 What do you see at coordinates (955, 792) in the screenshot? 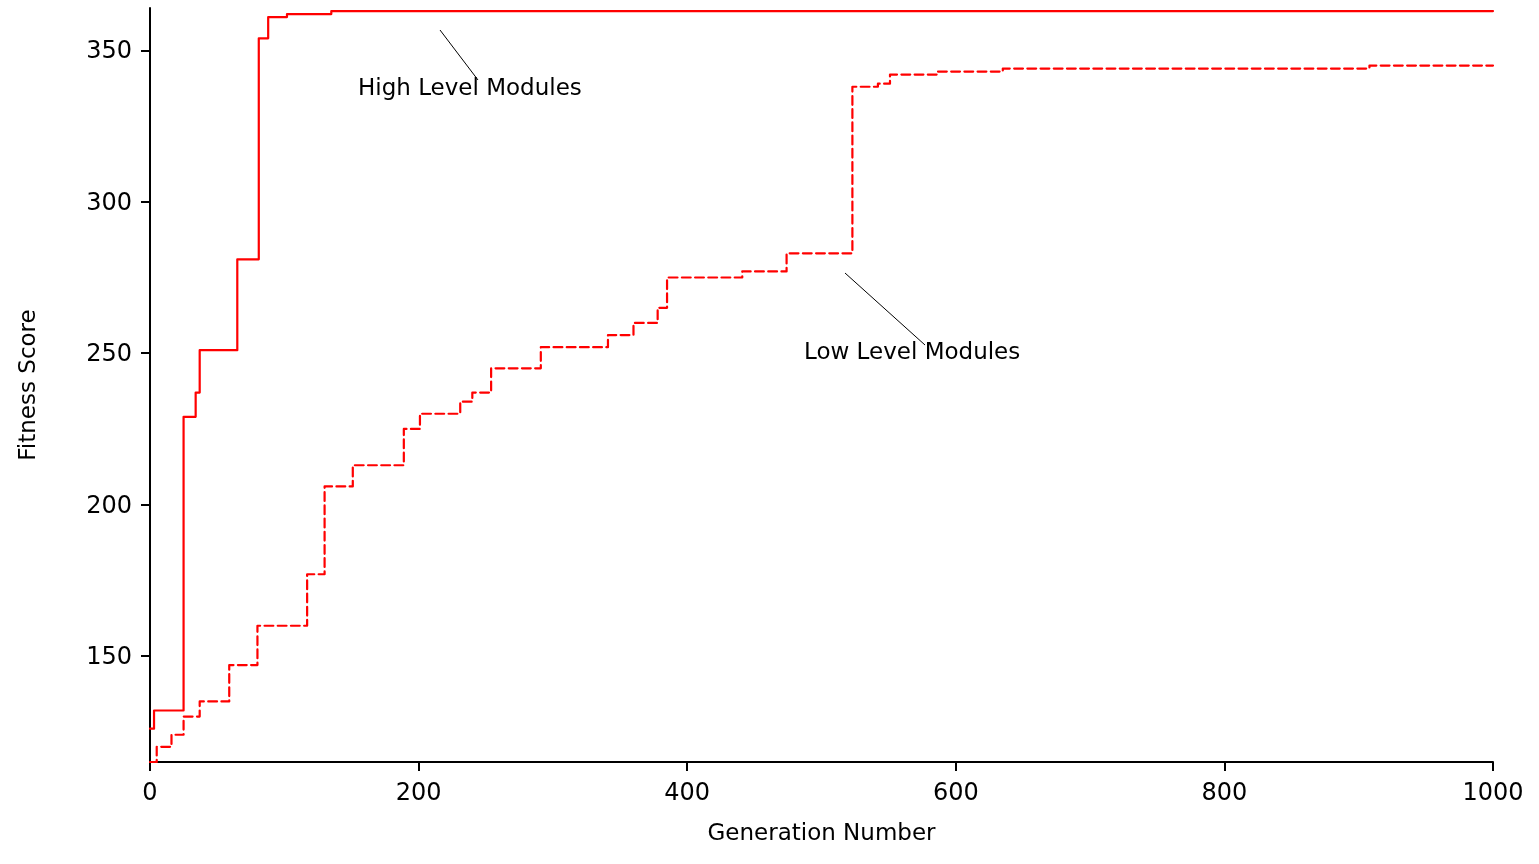
I see `x-tick-label: 600` at bounding box center [955, 792].